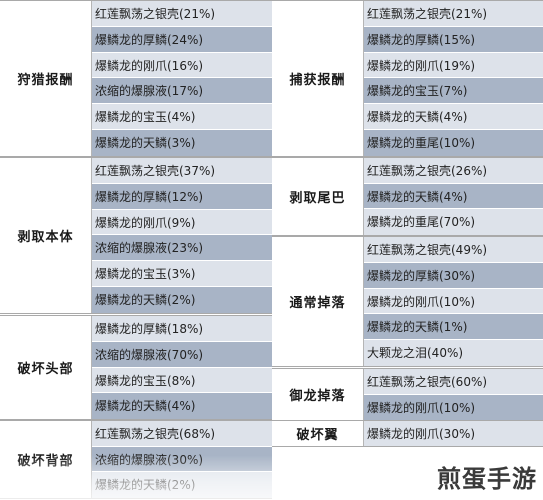 Image resolution: width=543 pixels, height=500 pixels. What do you see at coordinates (182, 380) in the screenshot?
I see `drop-item: 爆鳞龙的宝玉(8%)` at bounding box center [182, 380].